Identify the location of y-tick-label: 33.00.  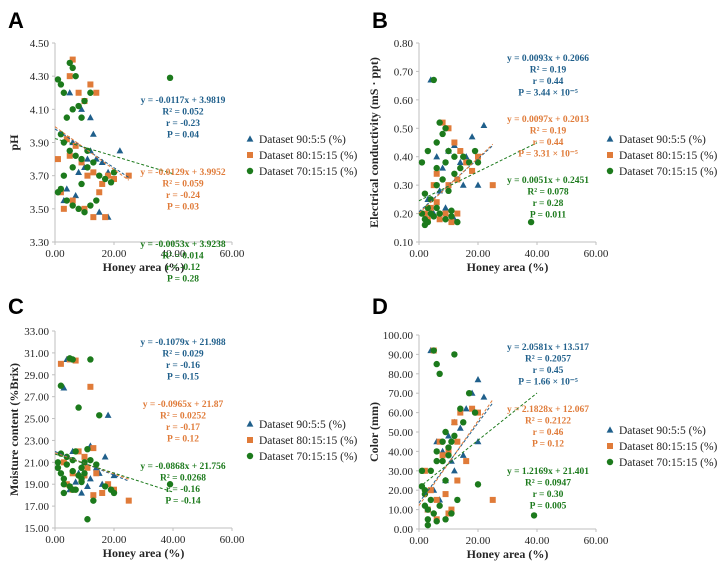
(36, 332).